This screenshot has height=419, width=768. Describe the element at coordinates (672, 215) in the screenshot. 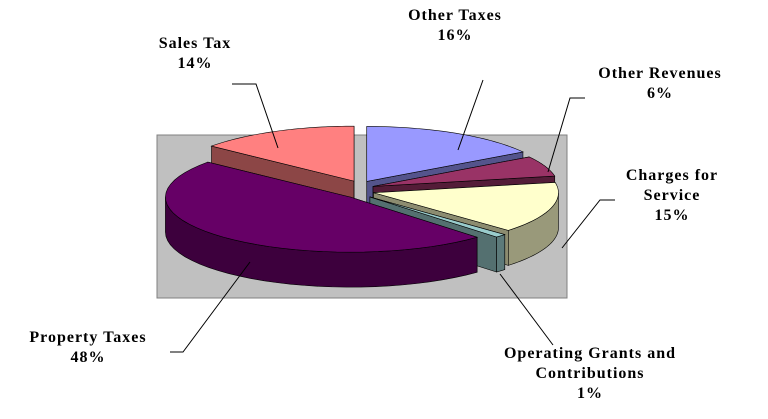

I see `label-value: 15%` at that location.